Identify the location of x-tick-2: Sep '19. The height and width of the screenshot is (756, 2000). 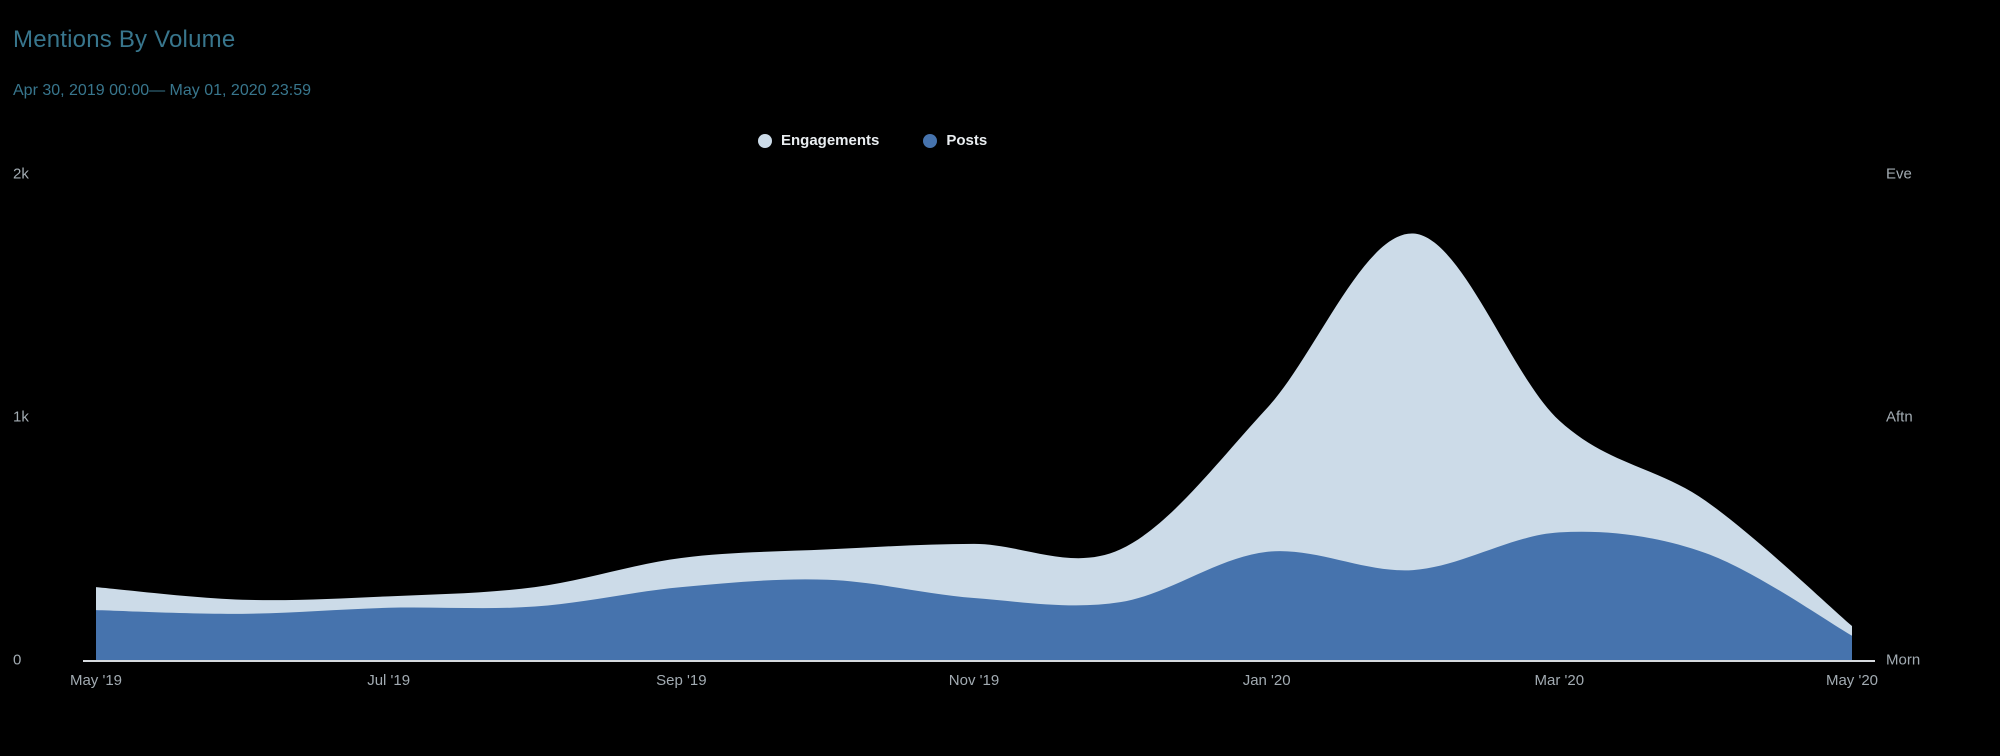
(681, 680).